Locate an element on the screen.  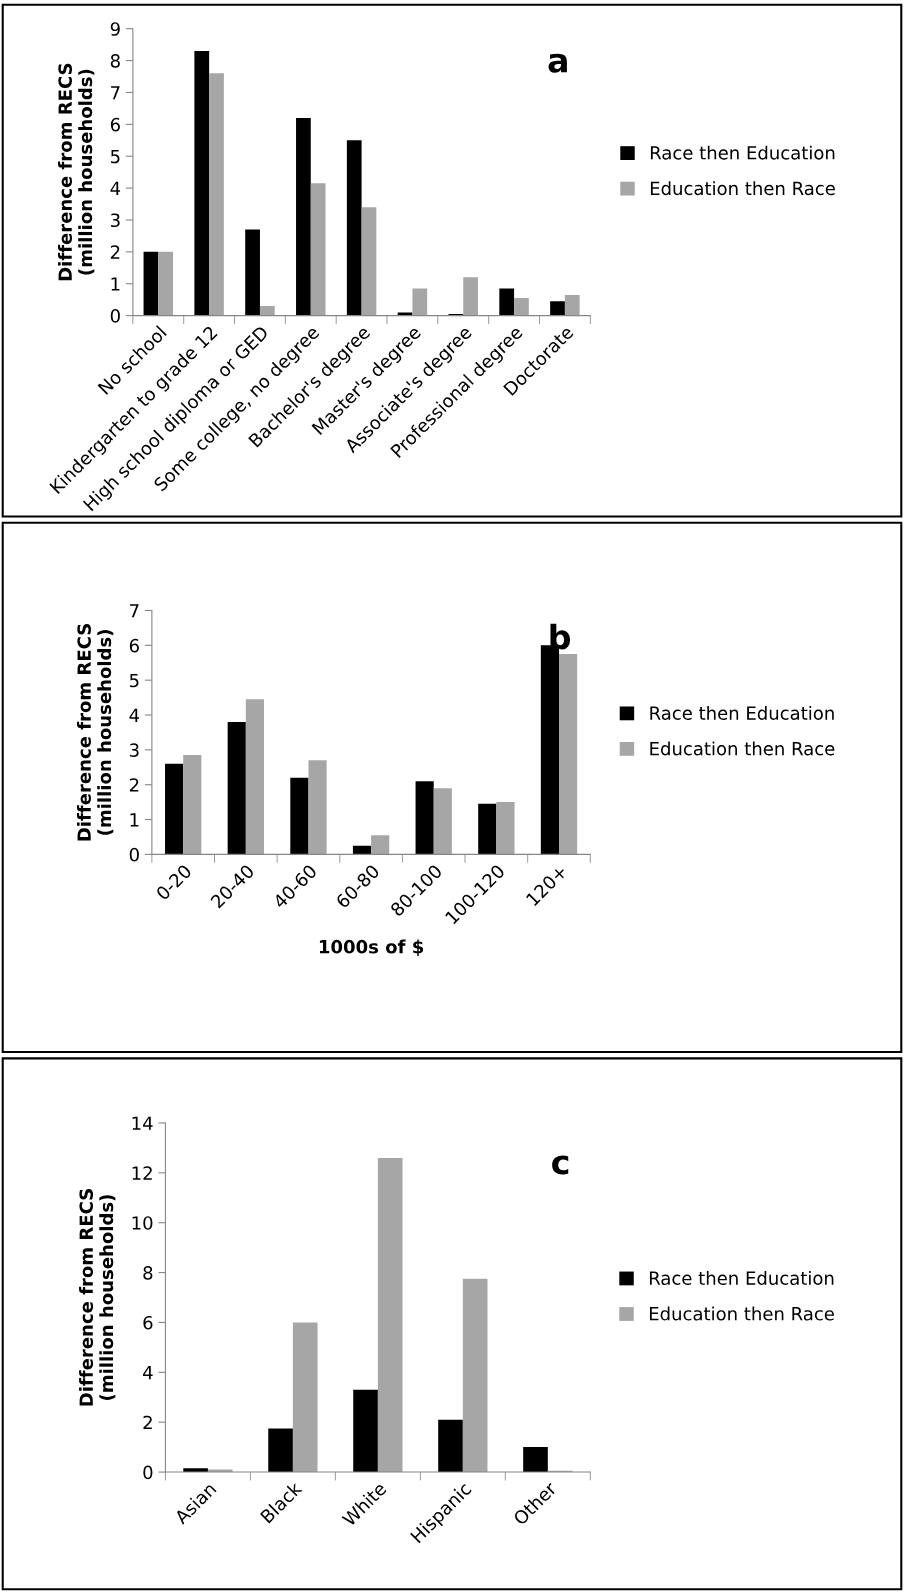
annotation: c is located at coordinates (560, 1165).